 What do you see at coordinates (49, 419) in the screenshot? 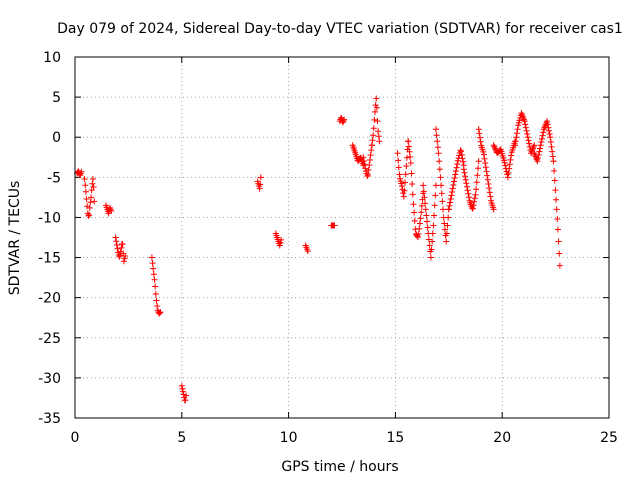
I see `y-tick-label: -35` at bounding box center [49, 419].